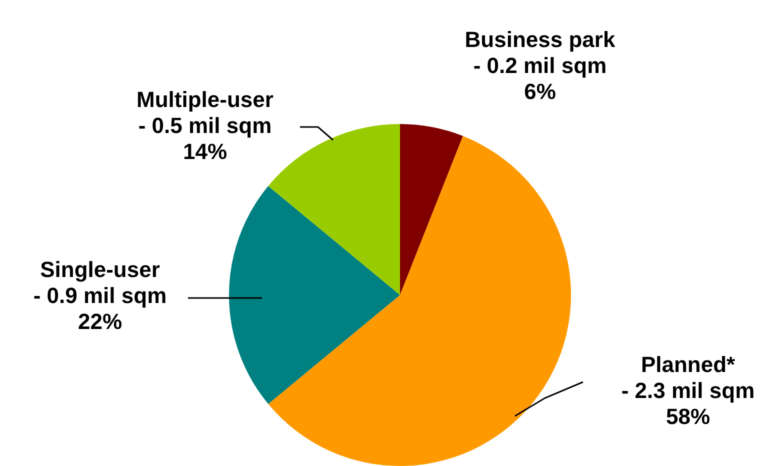 Image resolution: width=770 pixels, height=466 pixels. I want to click on slice-label: Business park, so click(540, 39).